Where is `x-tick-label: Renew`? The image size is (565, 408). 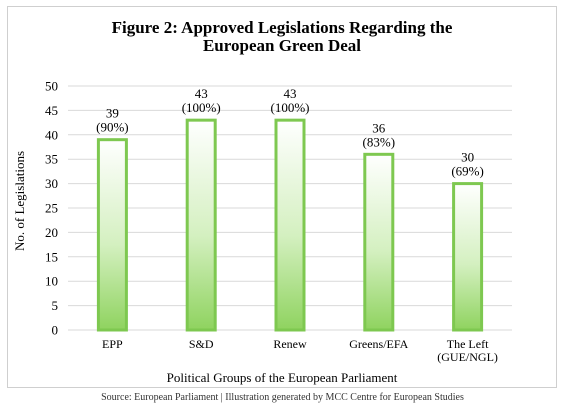
x-tick-label: Renew is located at coordinates (290, 344).